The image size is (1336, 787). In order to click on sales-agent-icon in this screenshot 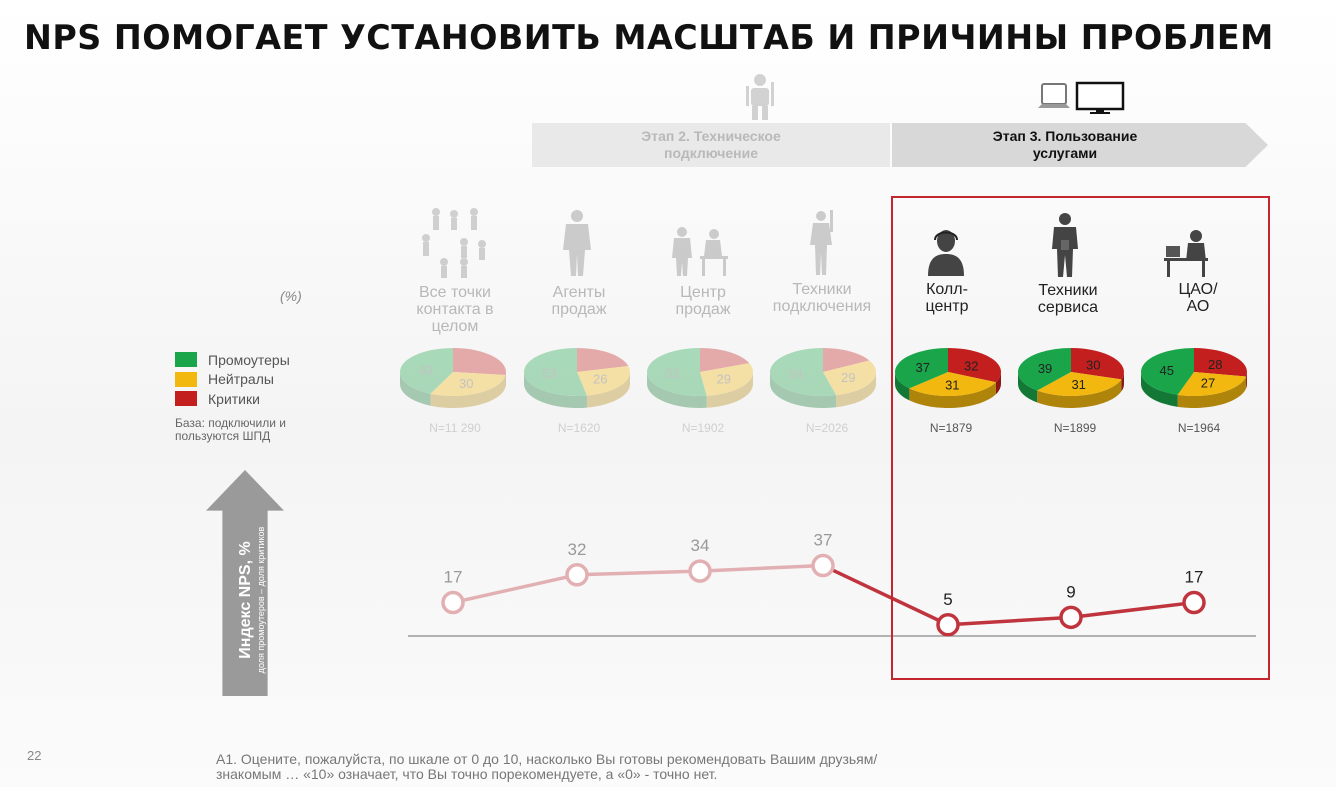, I will do `click(577, 243)`.